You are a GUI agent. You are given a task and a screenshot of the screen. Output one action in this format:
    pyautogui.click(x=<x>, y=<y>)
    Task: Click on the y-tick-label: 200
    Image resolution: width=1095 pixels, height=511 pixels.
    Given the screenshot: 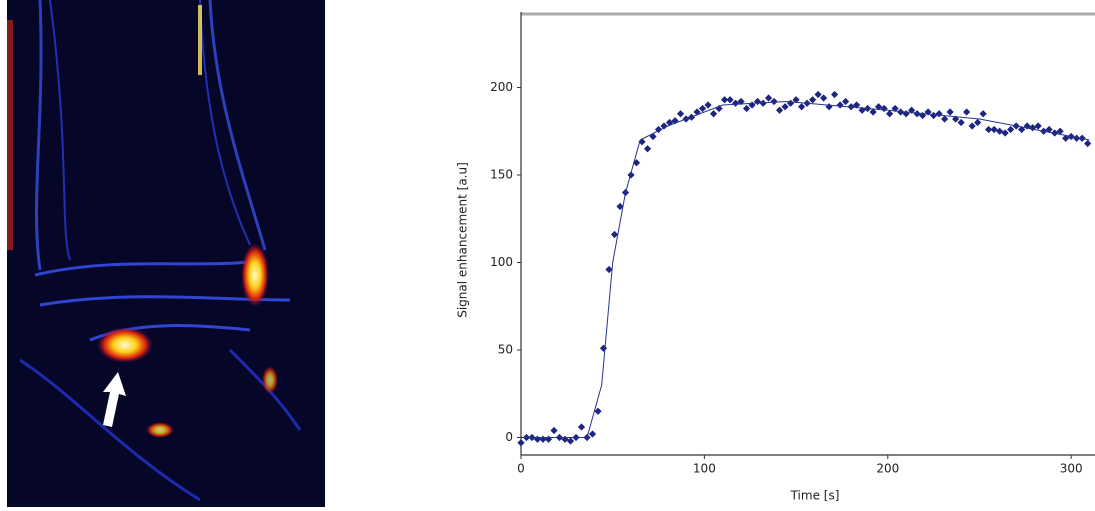 What is the action you would take?
    pyautogui.click(x=501, y=87)
    